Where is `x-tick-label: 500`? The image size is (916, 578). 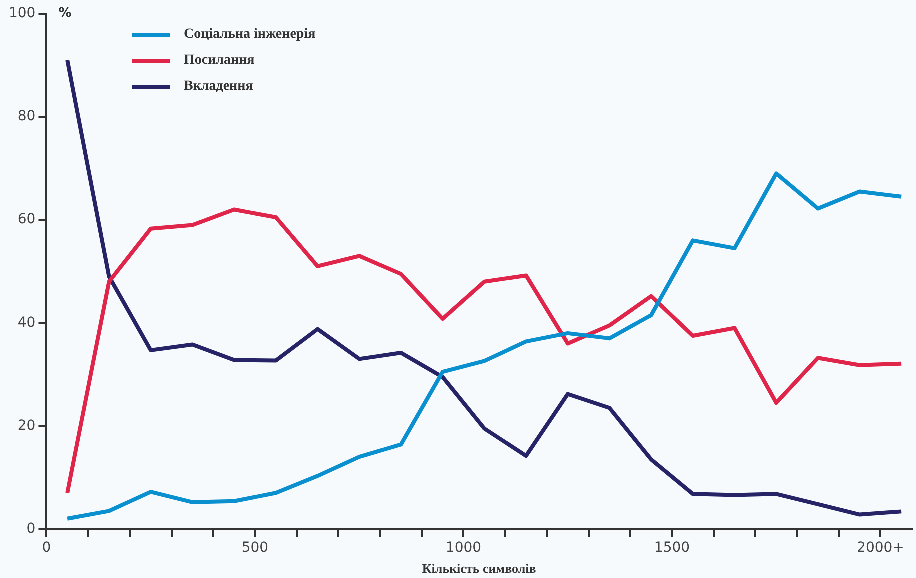
x-tick-label: 500 is located at coordinates (255, 548).